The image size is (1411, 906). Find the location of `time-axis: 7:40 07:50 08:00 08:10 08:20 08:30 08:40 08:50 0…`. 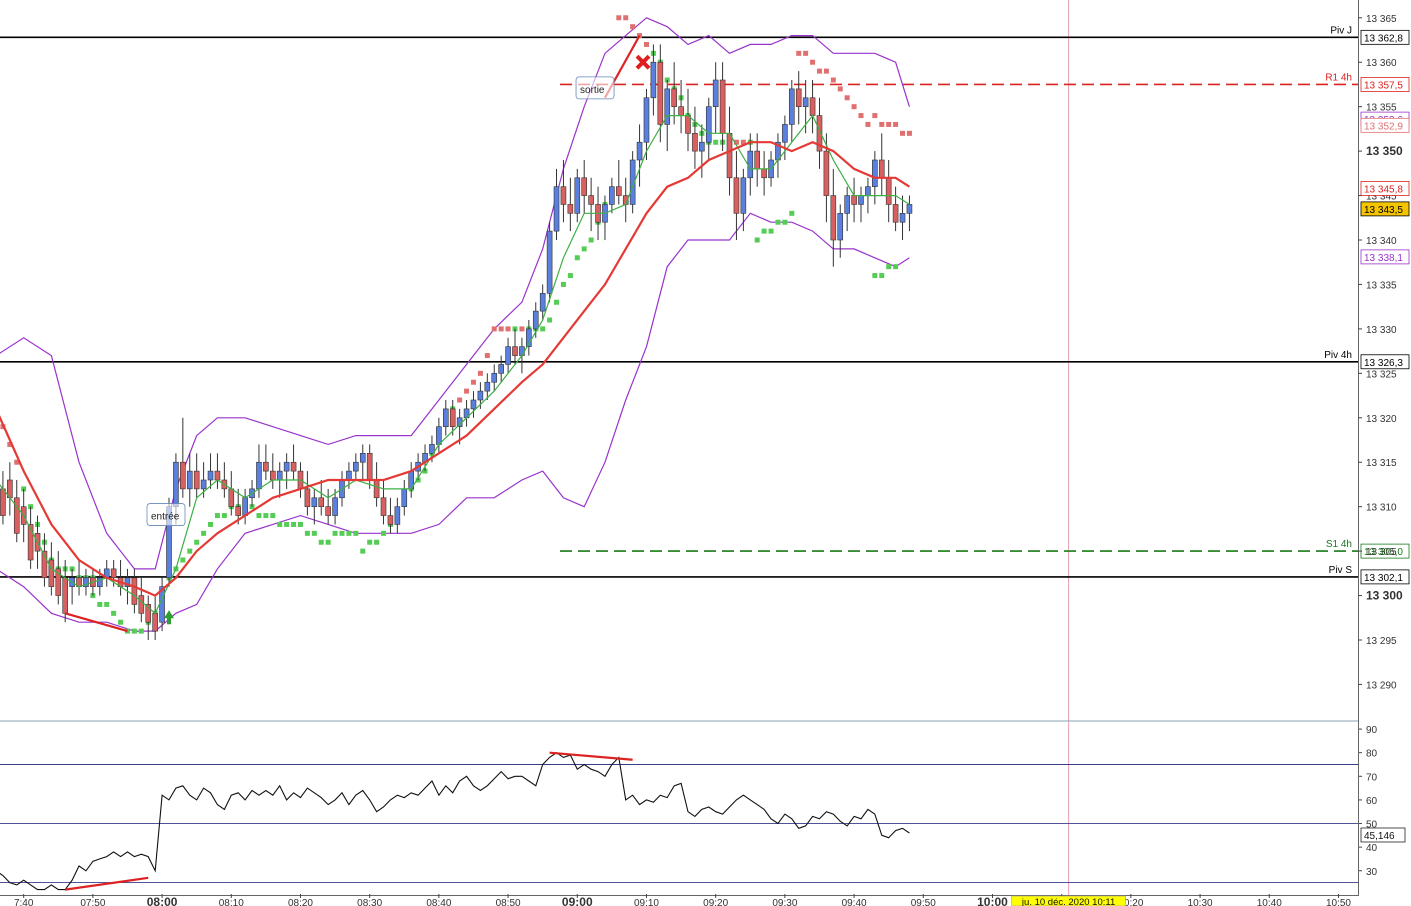

time-axis: 7:40 07:50 08:00 08:10 08:20 08:30 08:40 08:50 0… is located at coordinates (679, 900).